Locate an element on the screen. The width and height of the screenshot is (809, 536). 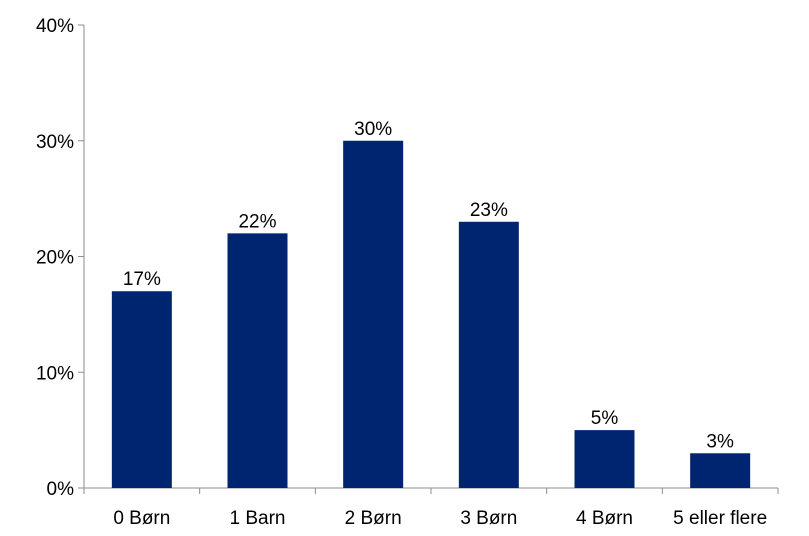
data-label: 3% is located at coordinates (720, 441).